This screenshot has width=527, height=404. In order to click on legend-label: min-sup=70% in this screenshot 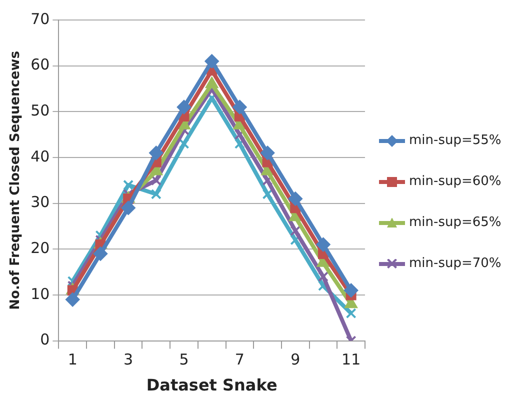, I will do `click(455, 263)`.